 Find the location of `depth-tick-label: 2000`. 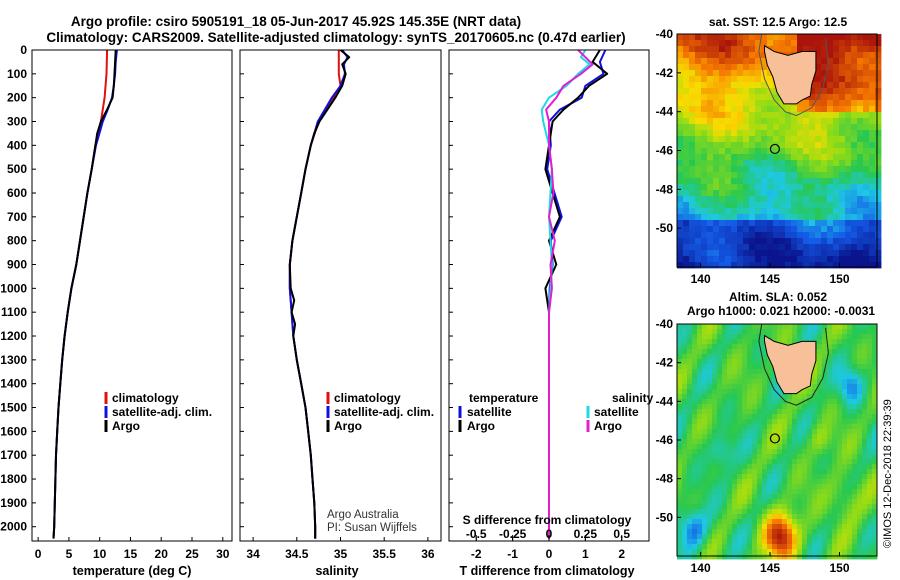

depth-tick-label: 2000 is located at coordinates (13, 527).